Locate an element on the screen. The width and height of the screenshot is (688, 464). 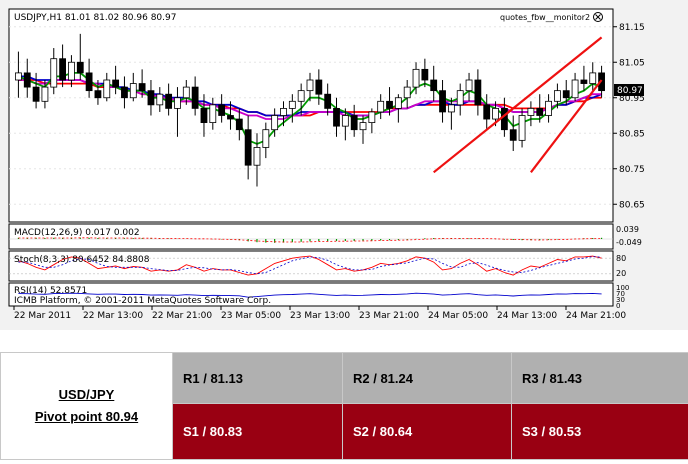
chart-header-text: USDJPY,H1 81.01 81.02 80.96 80.97 is located at coordinates (95, 18).